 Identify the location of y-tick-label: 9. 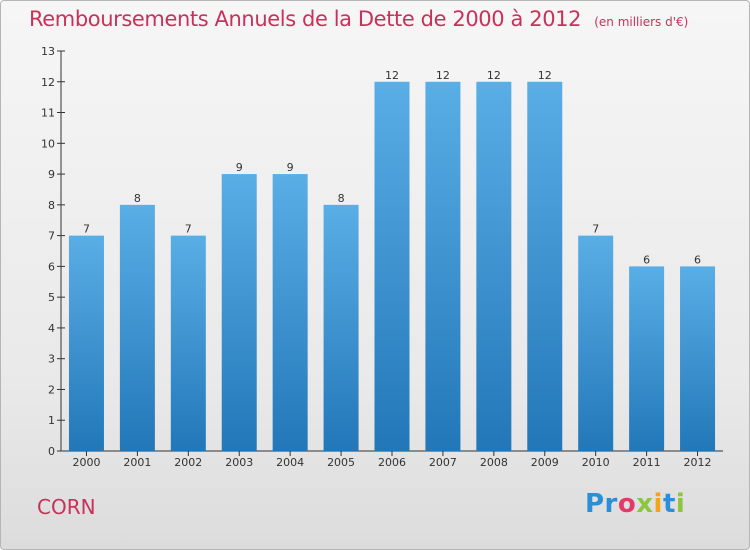
(51, 174).